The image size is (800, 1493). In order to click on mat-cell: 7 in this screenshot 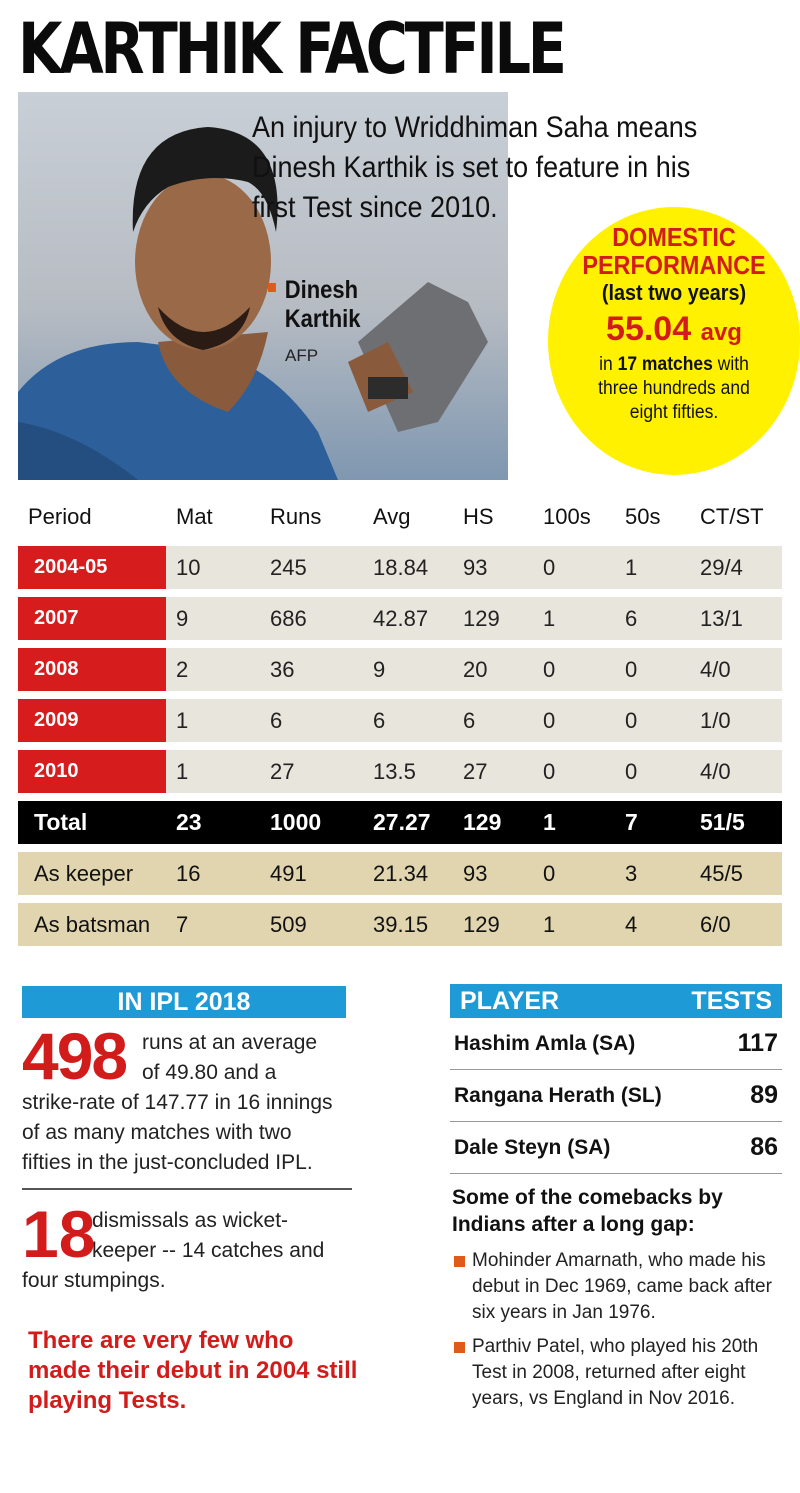, I will do `click(213, 924)`.